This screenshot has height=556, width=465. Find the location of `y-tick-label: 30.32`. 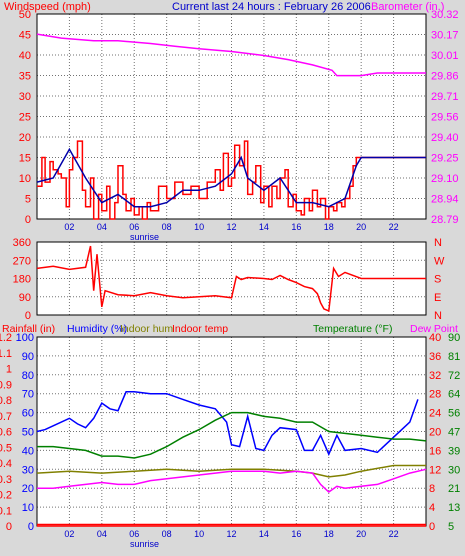

y-tick-label: 30.32 is located at coordinates (445, 15).